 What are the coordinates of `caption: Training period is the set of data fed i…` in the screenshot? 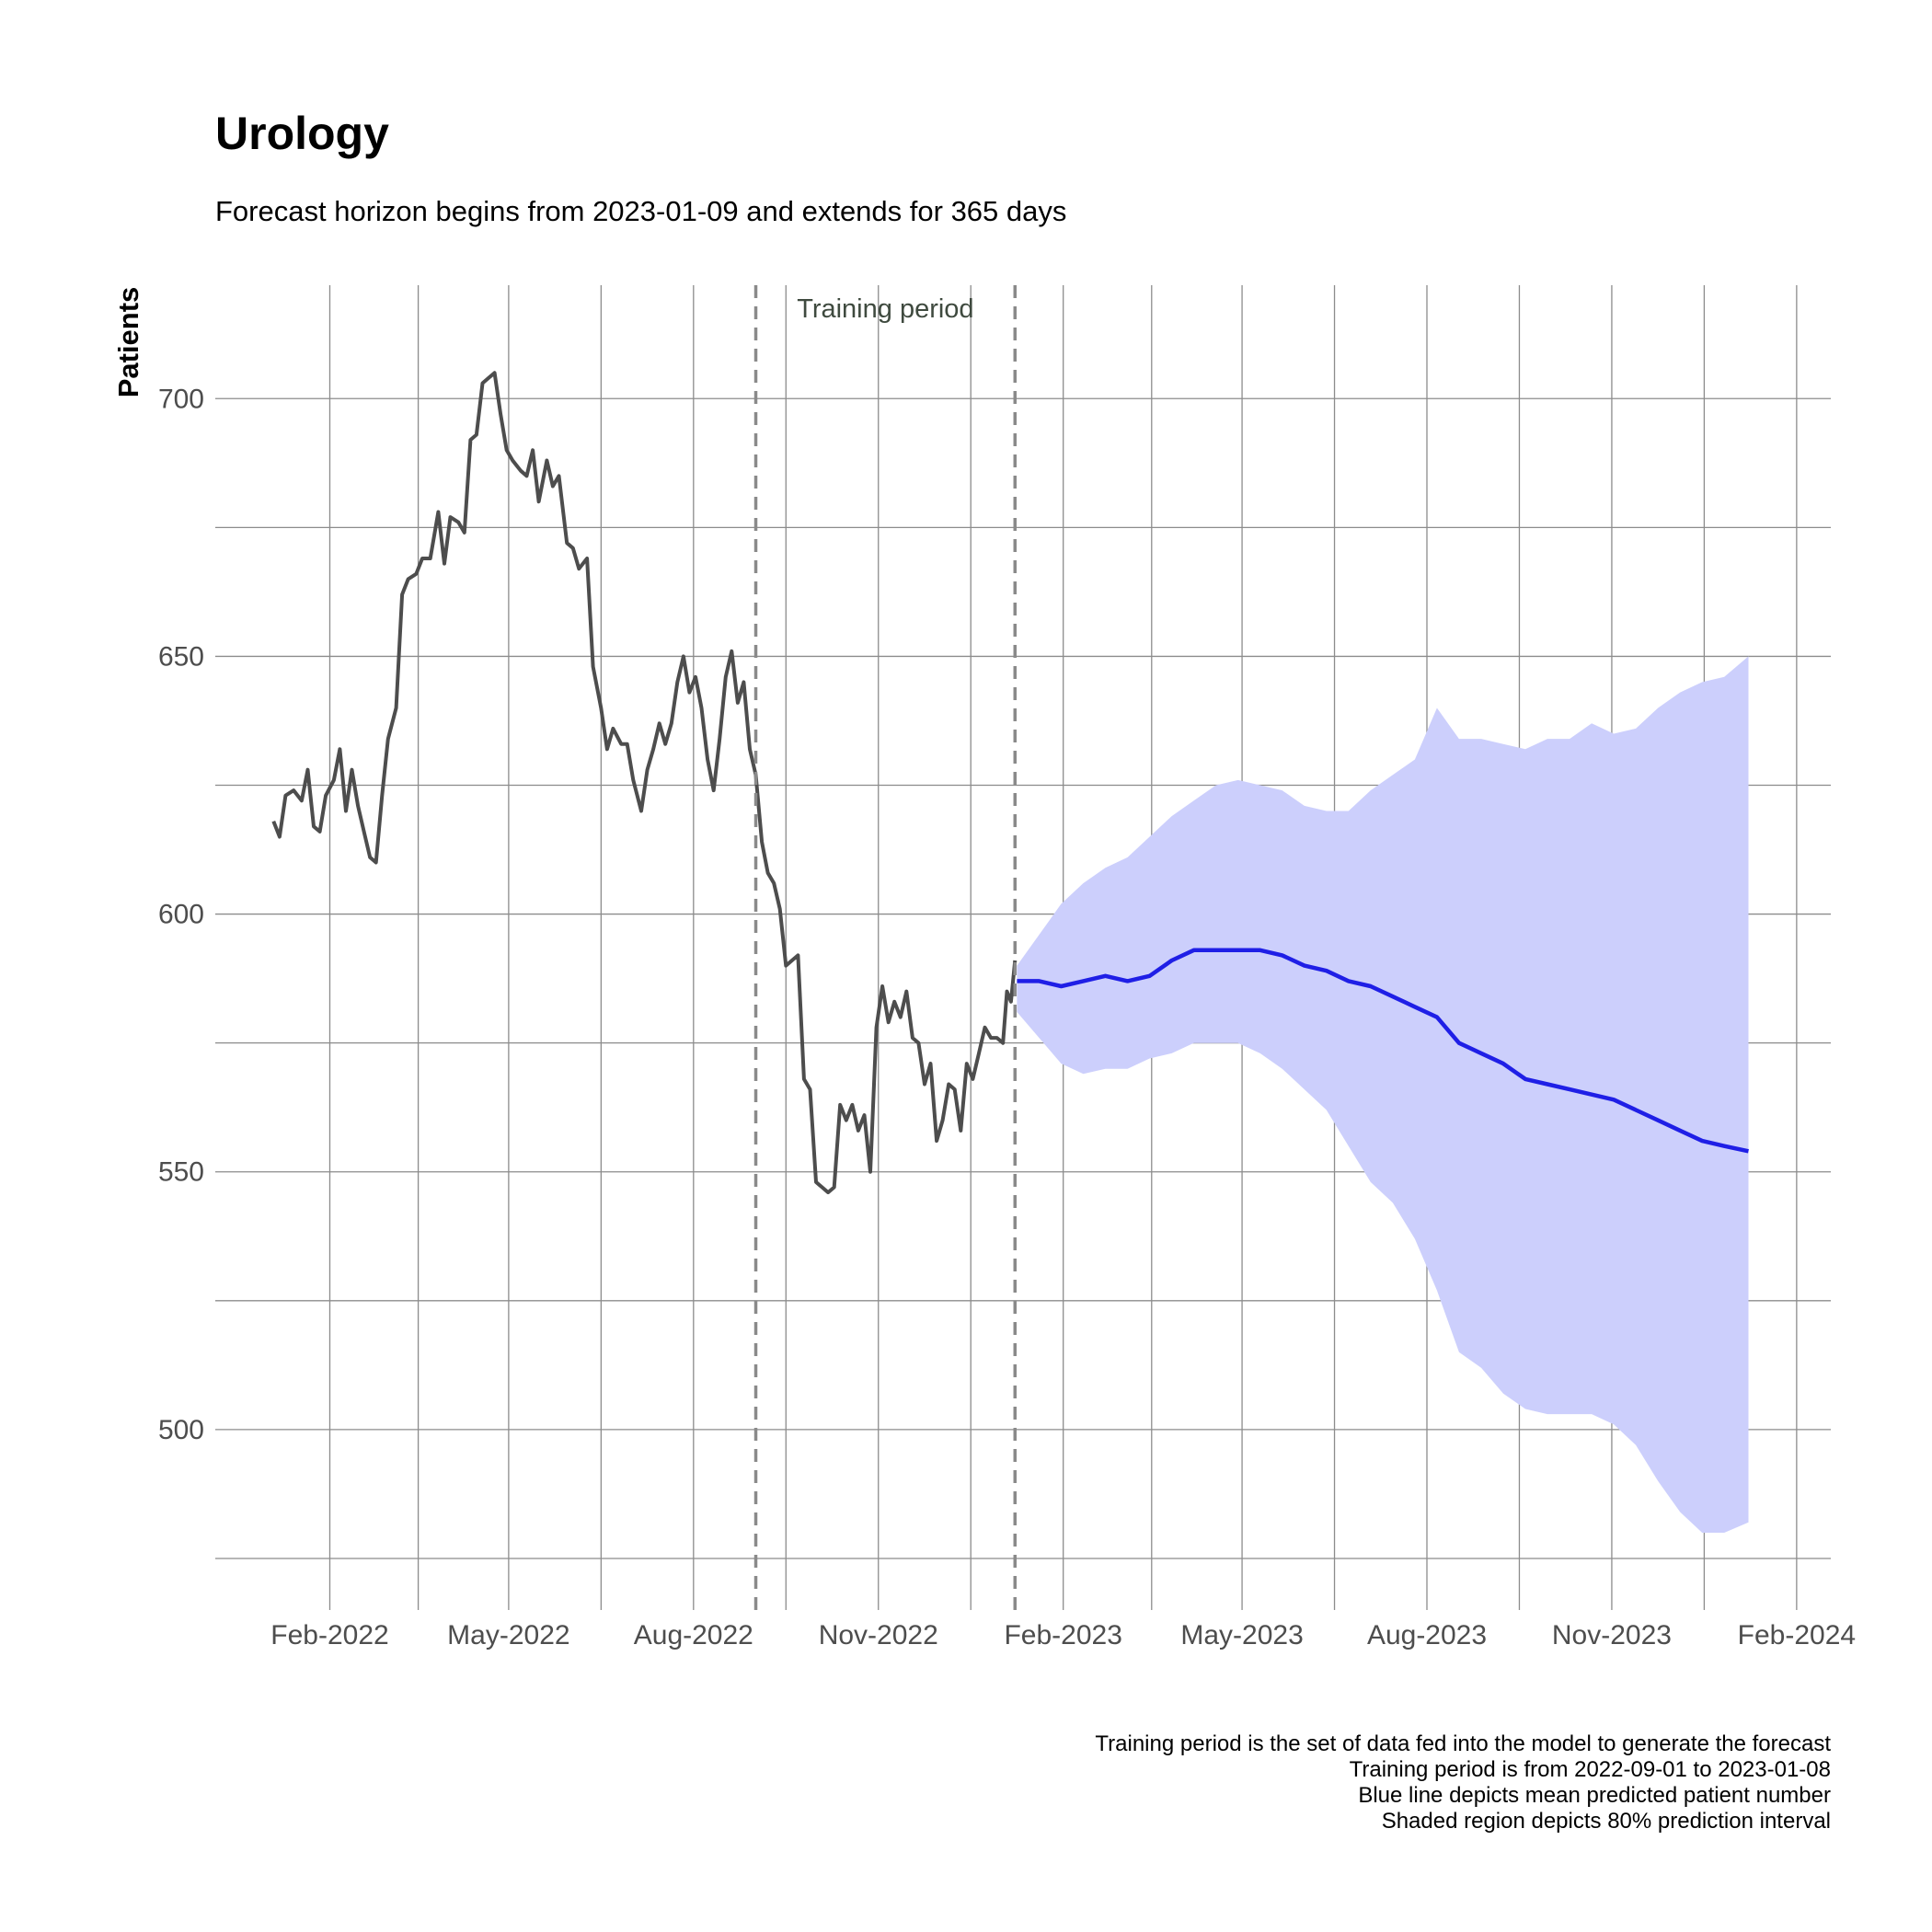 It's located at (1463, 1782).